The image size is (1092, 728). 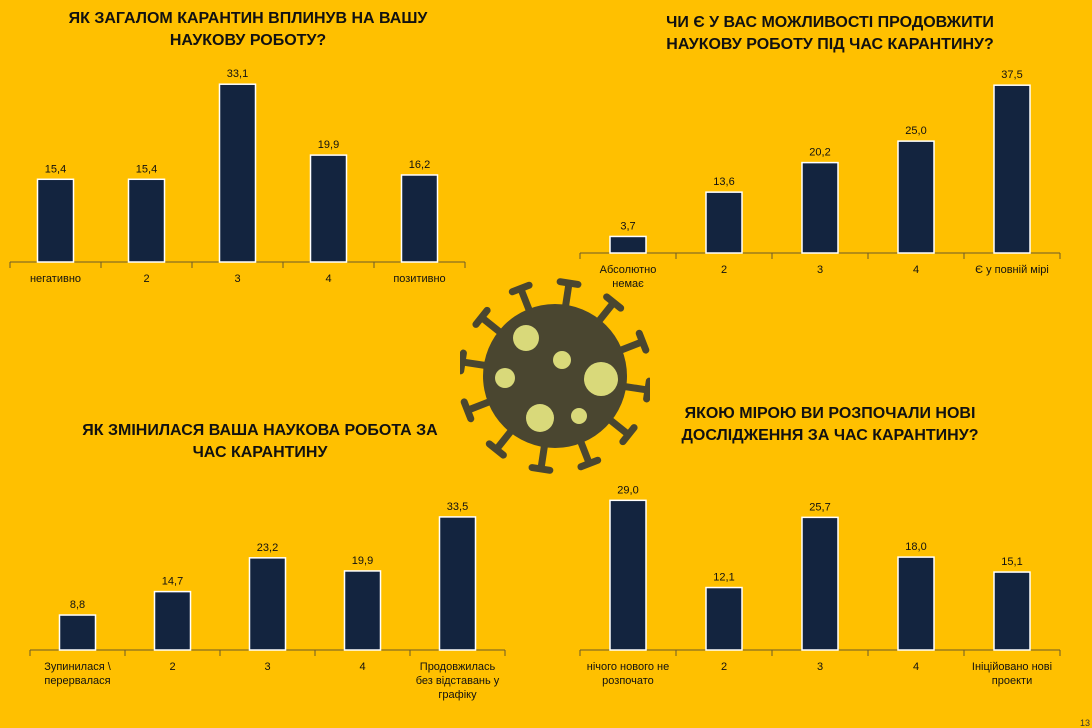 What do you see at coordinates (419, 165) in the screenshot?
I see `data-label: 16,2` at bounding box center [419, 165].